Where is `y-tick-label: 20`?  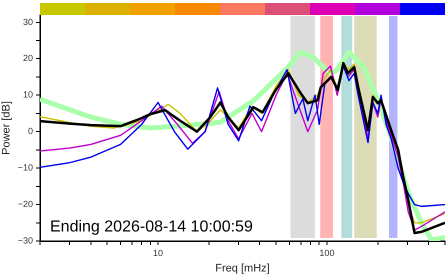 y-tick-label: 20 is located at coordinates (27, 58).